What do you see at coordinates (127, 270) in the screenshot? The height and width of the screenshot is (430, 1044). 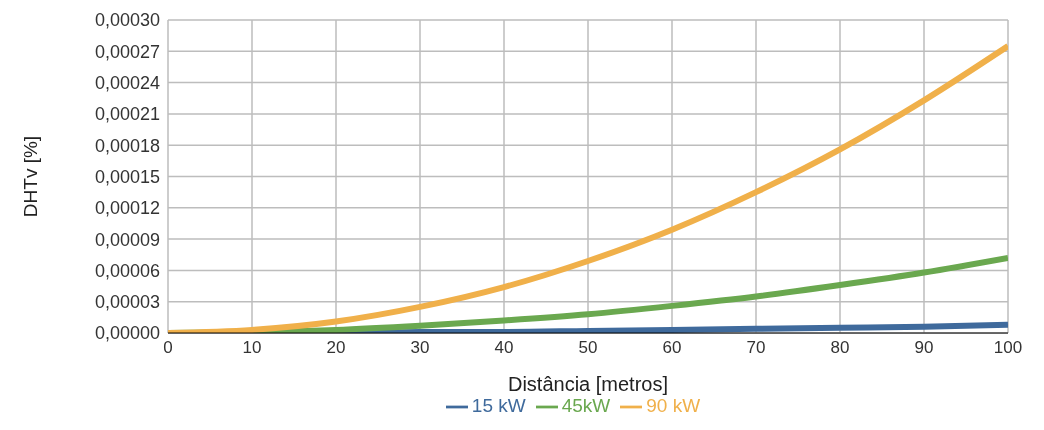 I see `y-tick-label: 0,00006` at bounding box center [127, 270].